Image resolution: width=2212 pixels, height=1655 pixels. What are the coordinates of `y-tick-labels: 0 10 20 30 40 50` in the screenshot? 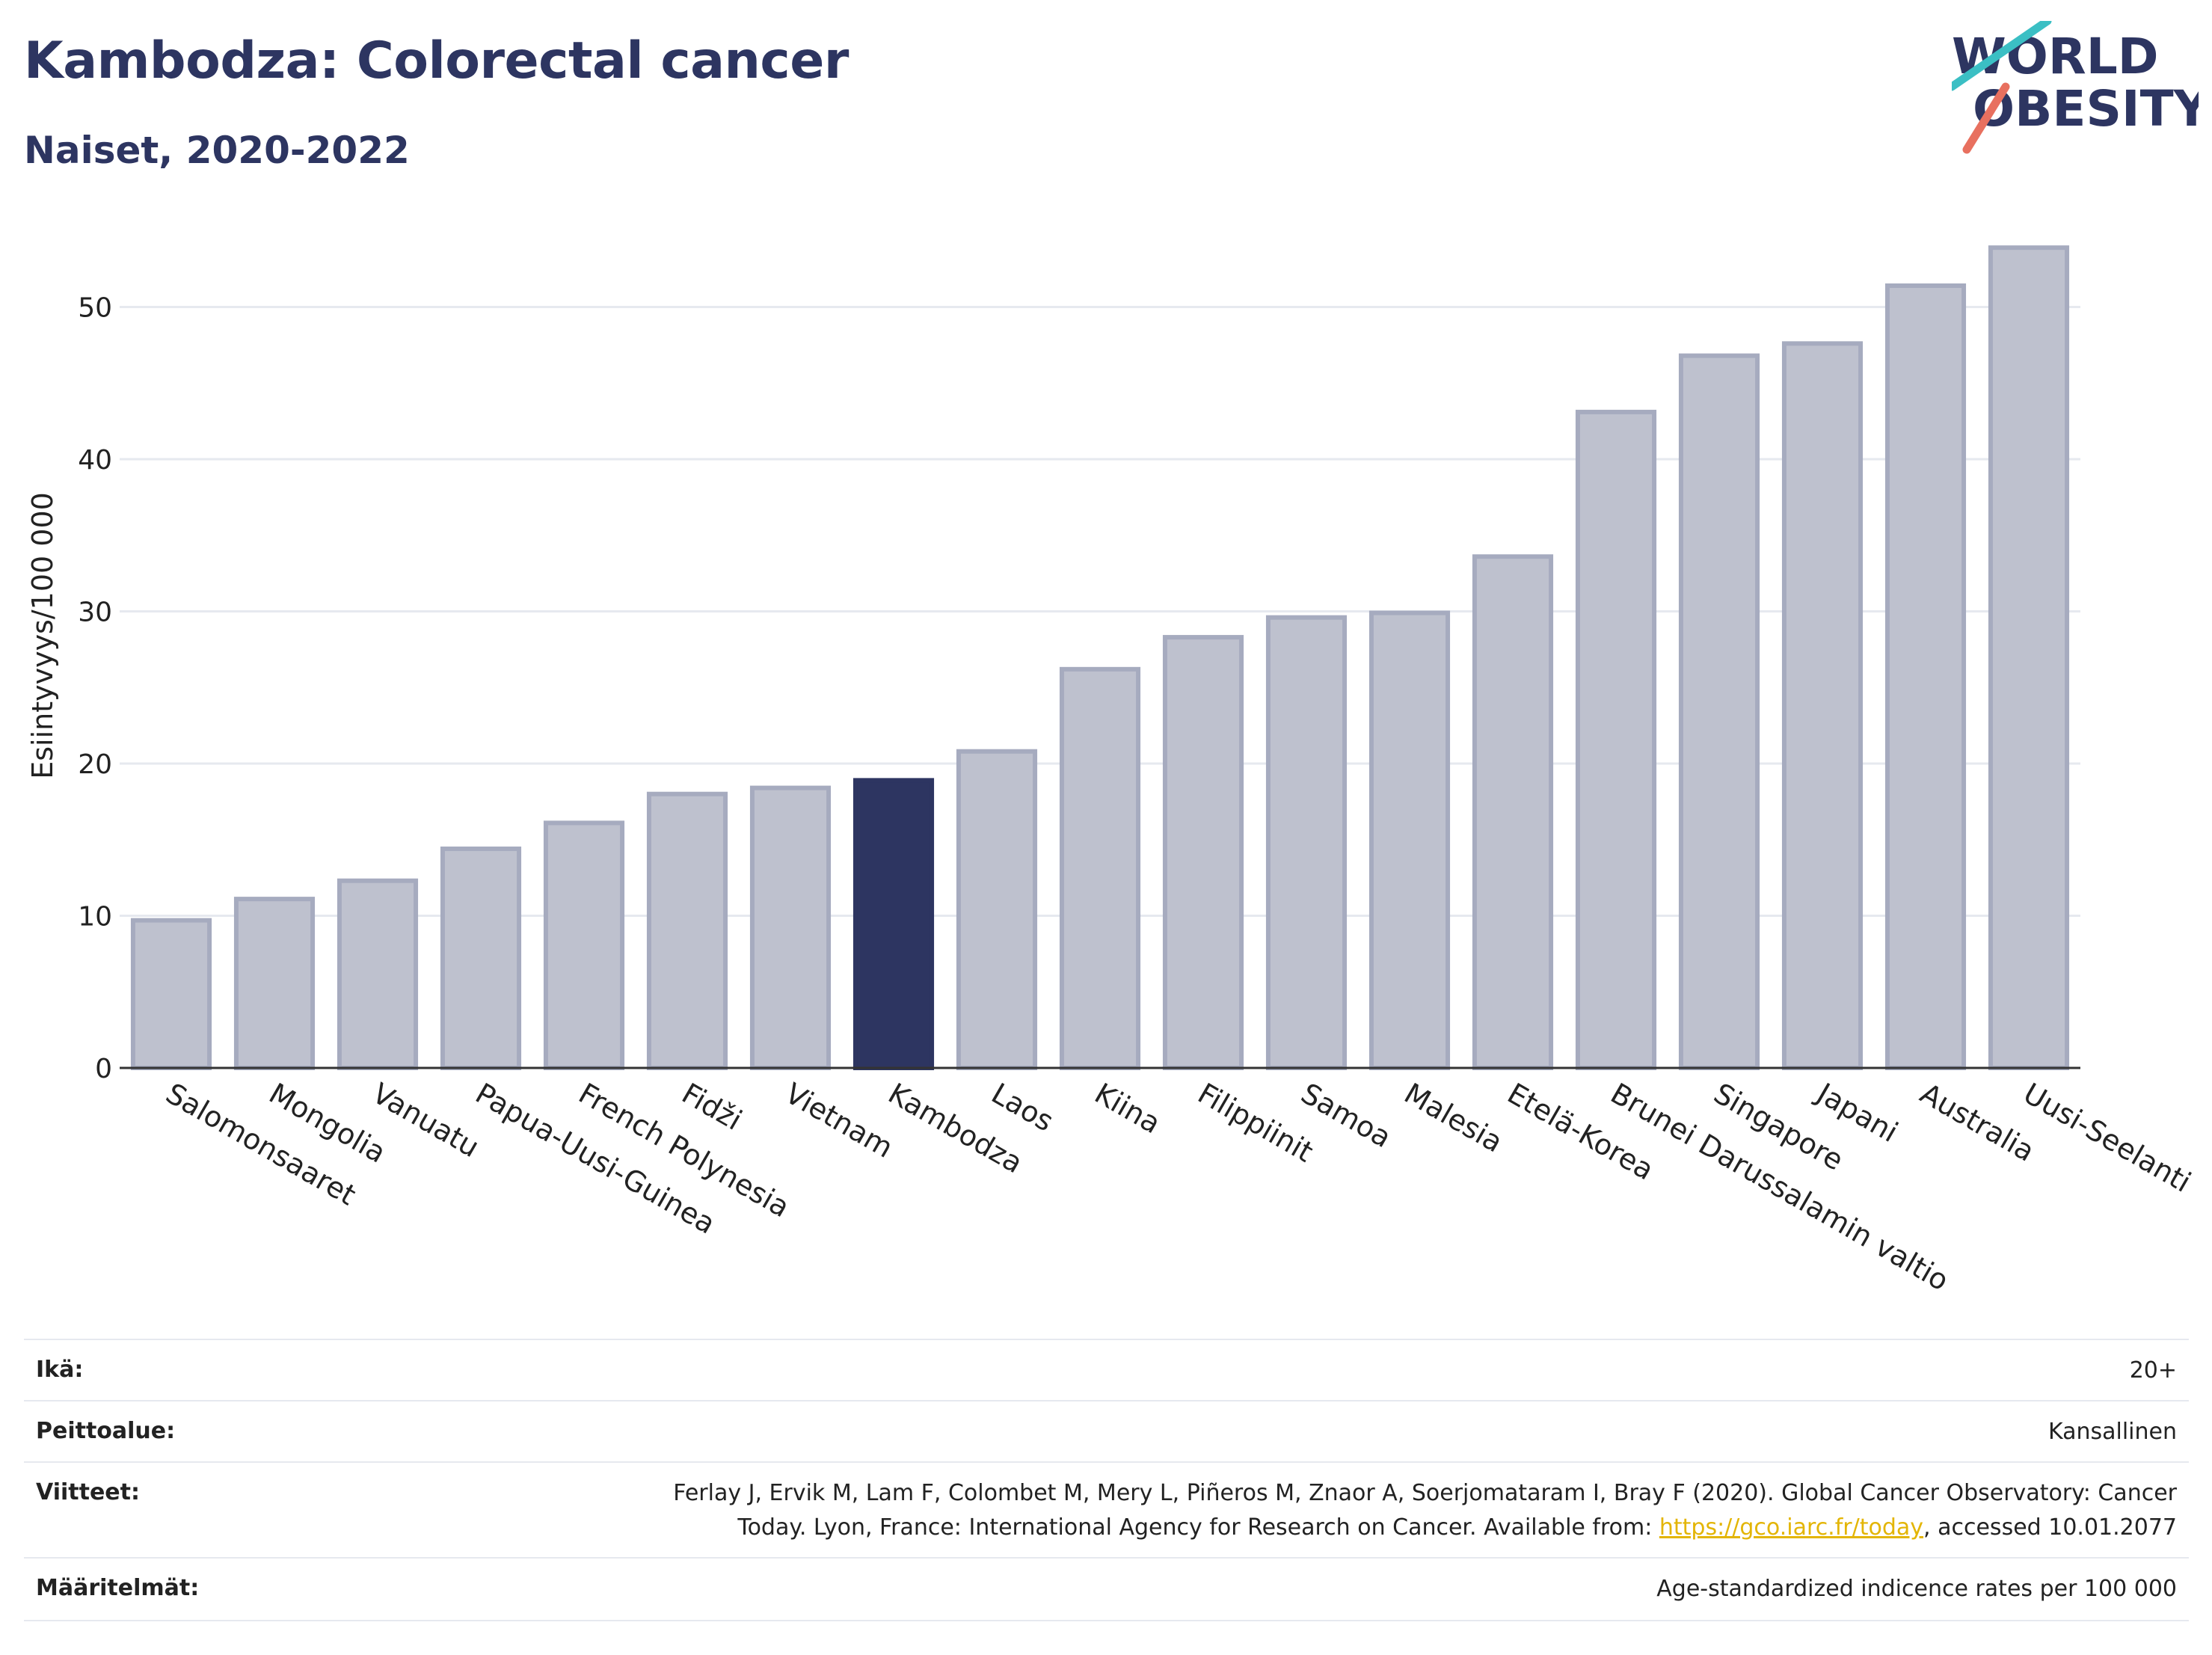 It's located at (95, 689).